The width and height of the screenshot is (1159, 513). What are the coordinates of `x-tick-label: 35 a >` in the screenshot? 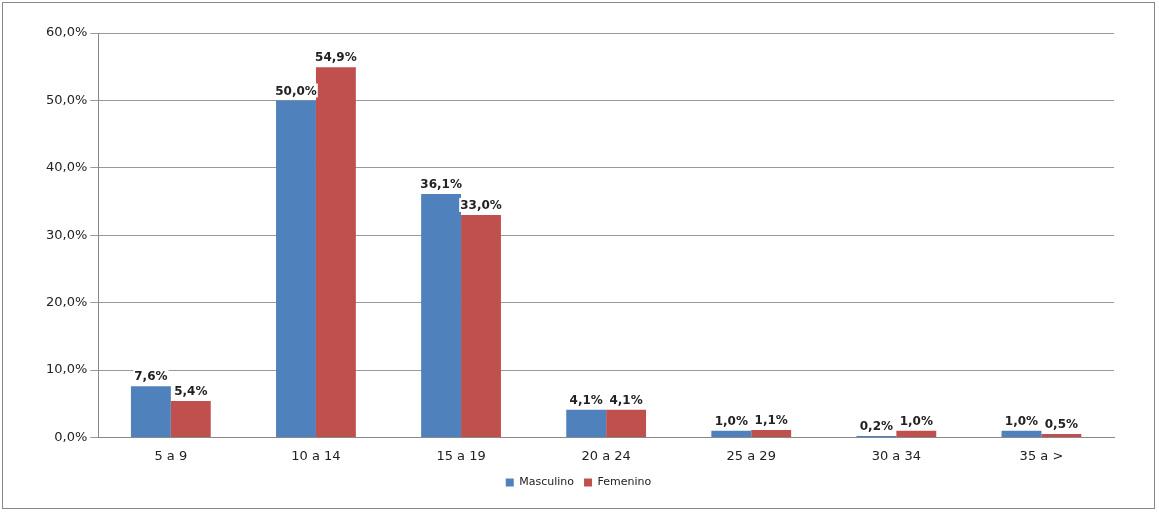 It's located at (1041, 455).